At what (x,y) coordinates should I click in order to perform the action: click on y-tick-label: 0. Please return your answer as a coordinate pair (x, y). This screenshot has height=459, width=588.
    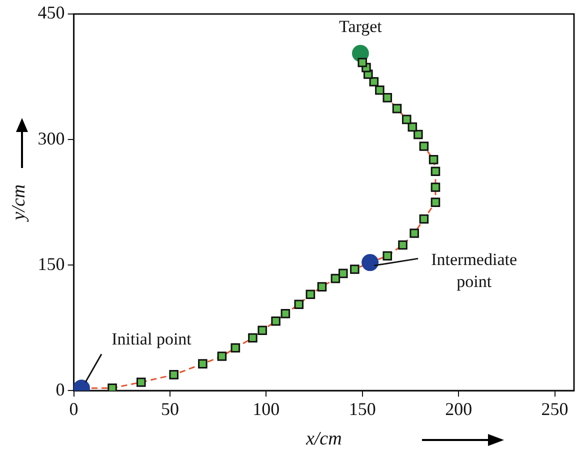
    Looking at the image, I should click on (60, 389).